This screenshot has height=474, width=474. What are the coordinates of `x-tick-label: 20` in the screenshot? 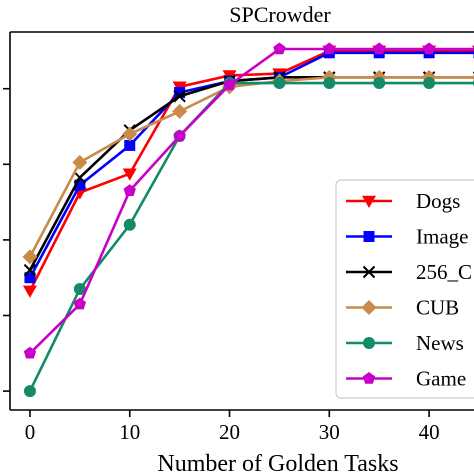 It's located at (229, 432).